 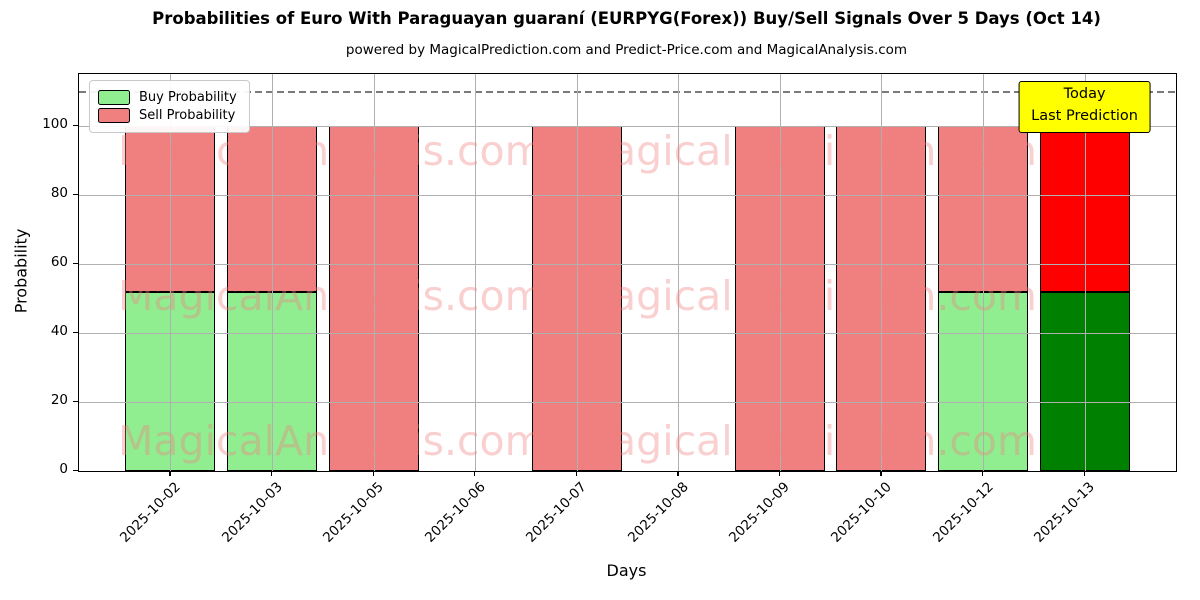 I want to click on x-tick-label-text: 2025-10-12, so click(x=963, y=512).